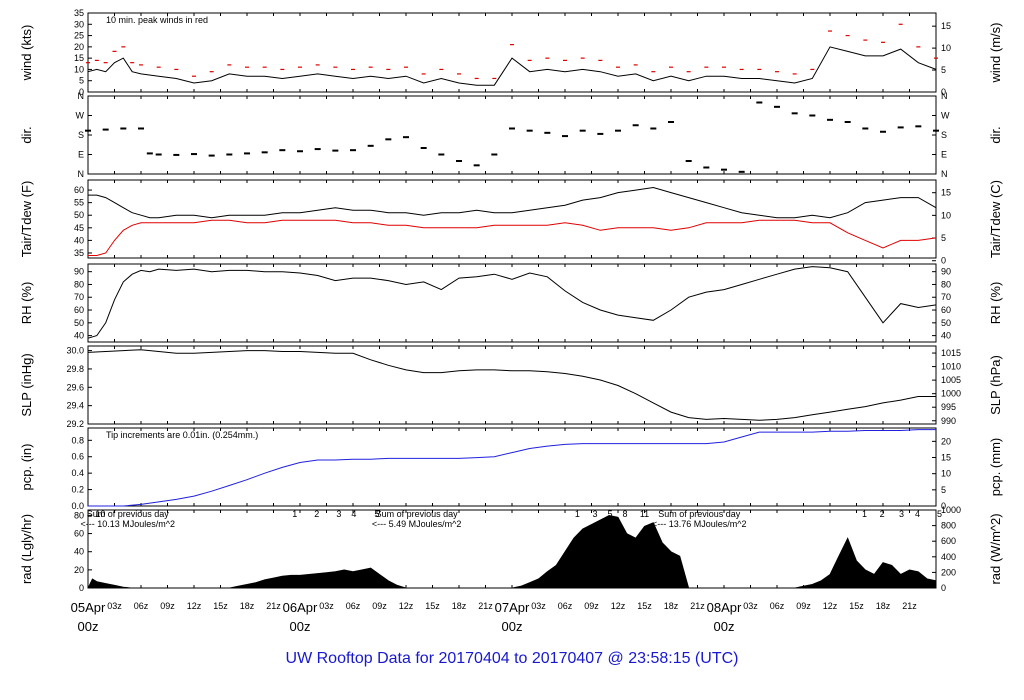 This screenshot has width=1024, height=700. I want to click on wind-ytick-label-right: 0, so click(943, 92).